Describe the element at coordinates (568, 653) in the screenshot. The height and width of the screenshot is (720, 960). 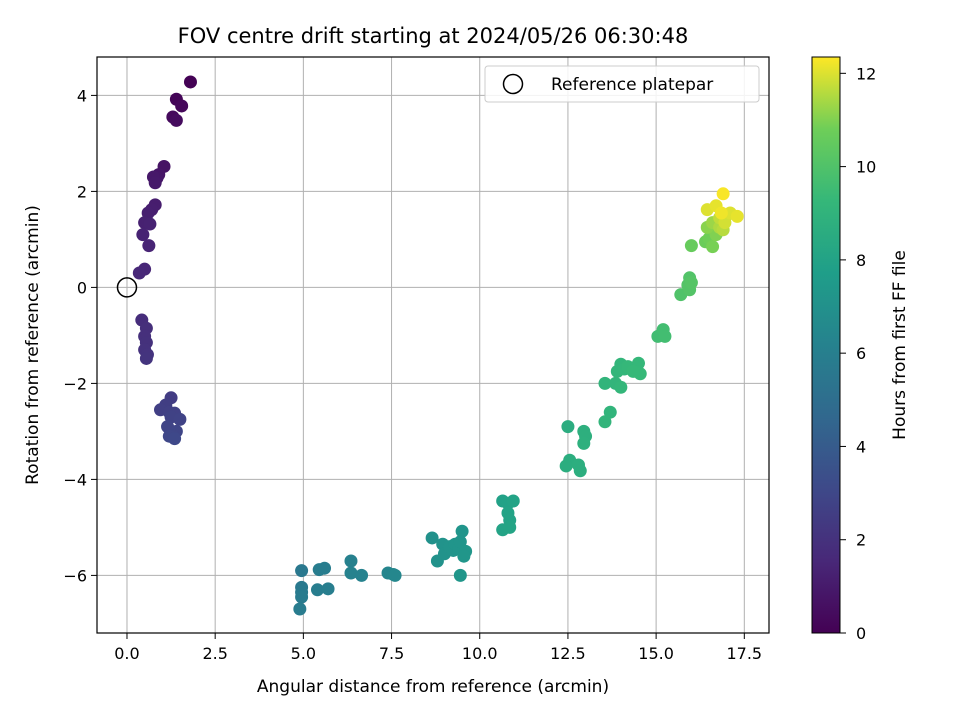
I see `x-tick-label: 12.5` at that location.